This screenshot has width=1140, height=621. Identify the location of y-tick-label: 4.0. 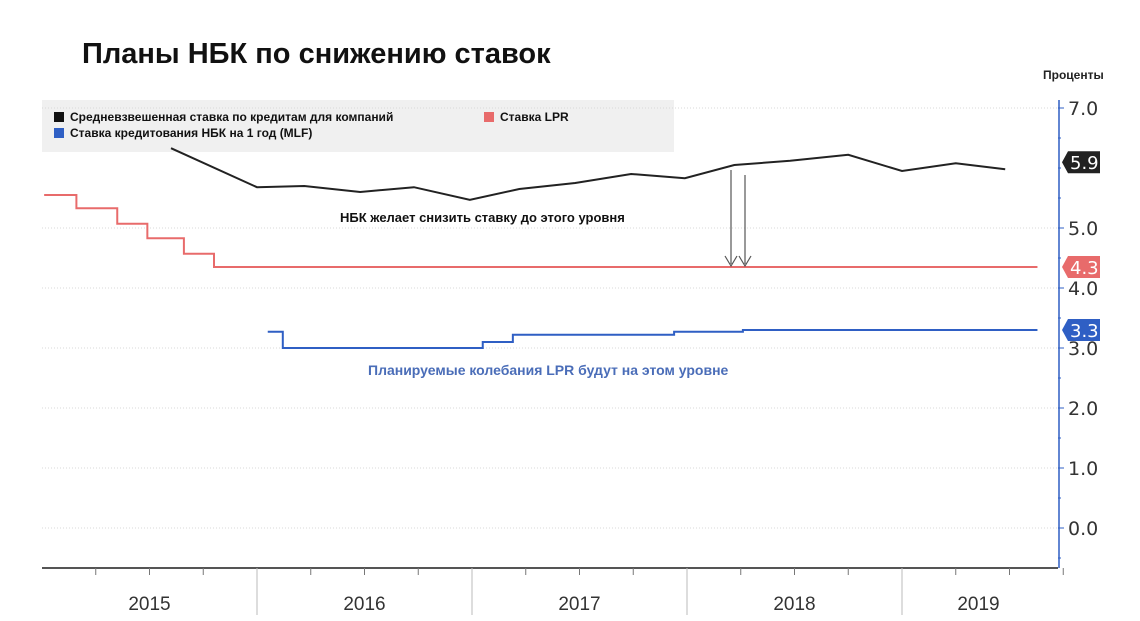
(1083, 289).